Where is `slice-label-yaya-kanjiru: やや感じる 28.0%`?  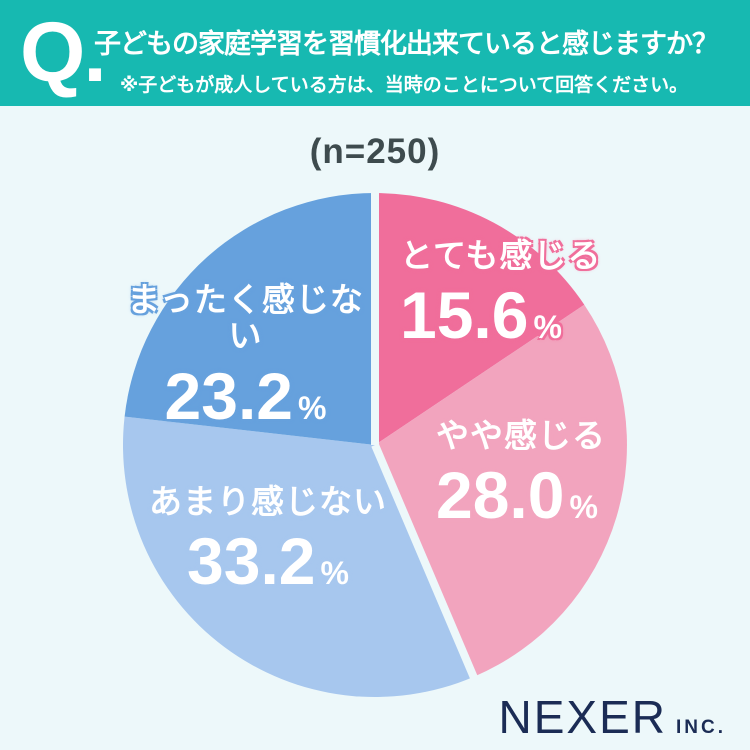 slice-label-yaya-kanjiru: やや感じる 28.0% is located at coordinates (521, 475).